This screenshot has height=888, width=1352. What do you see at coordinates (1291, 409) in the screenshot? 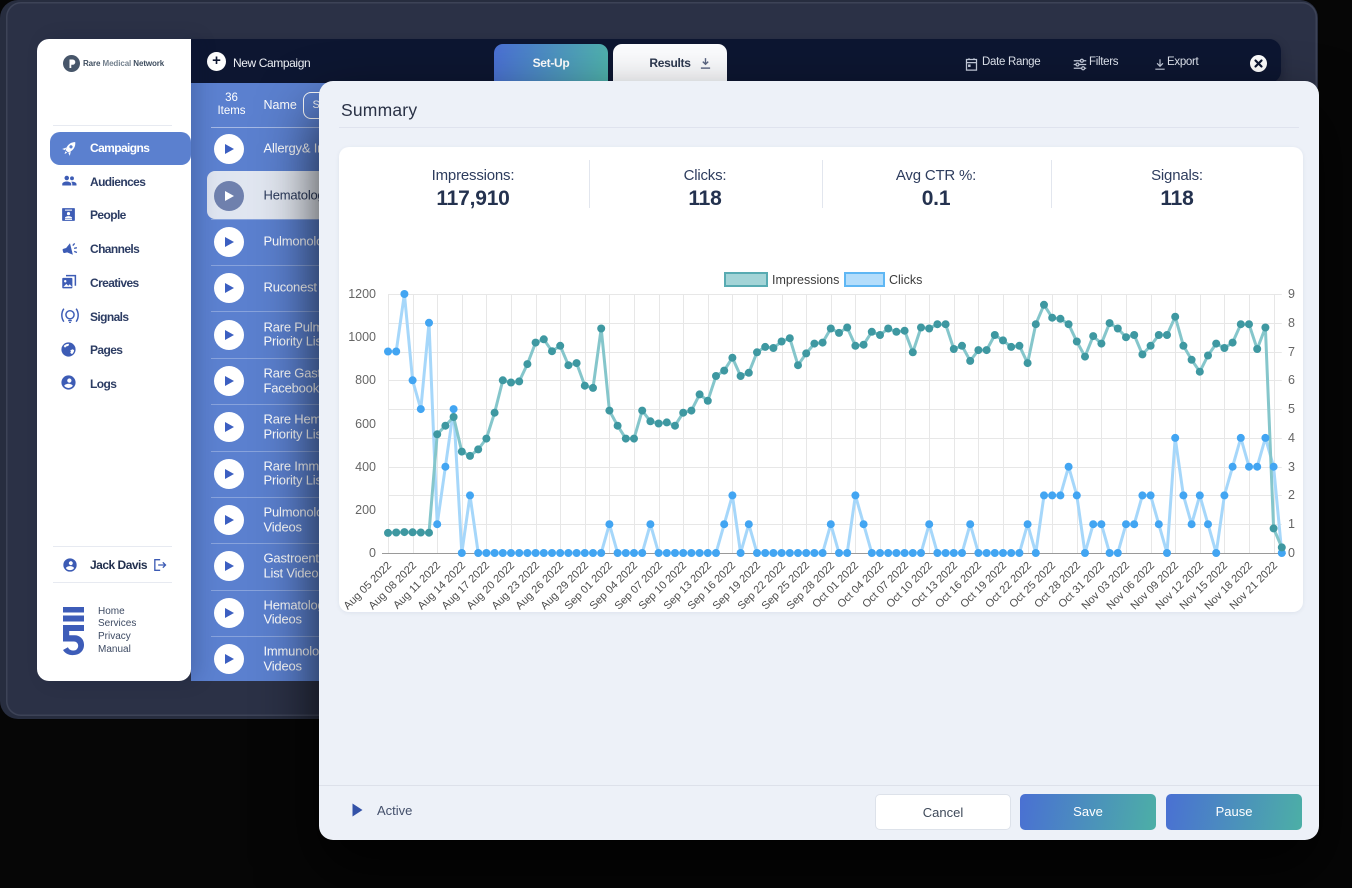
I see `svg-text: 5` at bounding box center [1291, 409].